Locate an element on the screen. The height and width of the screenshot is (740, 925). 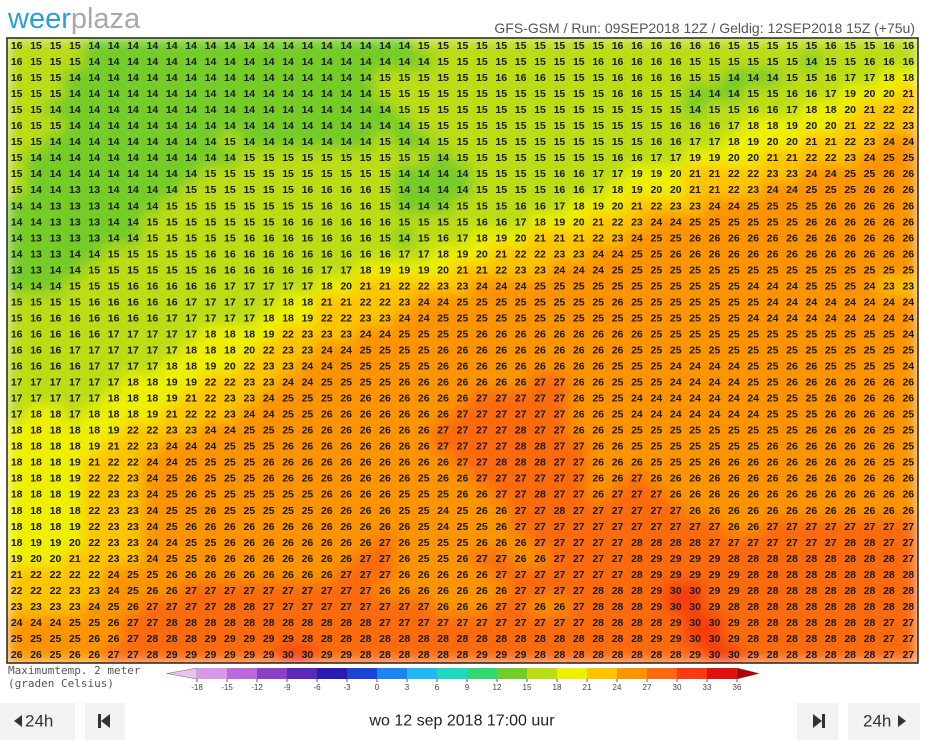
temperature-value: 13 is located at coordinates (94, 190).